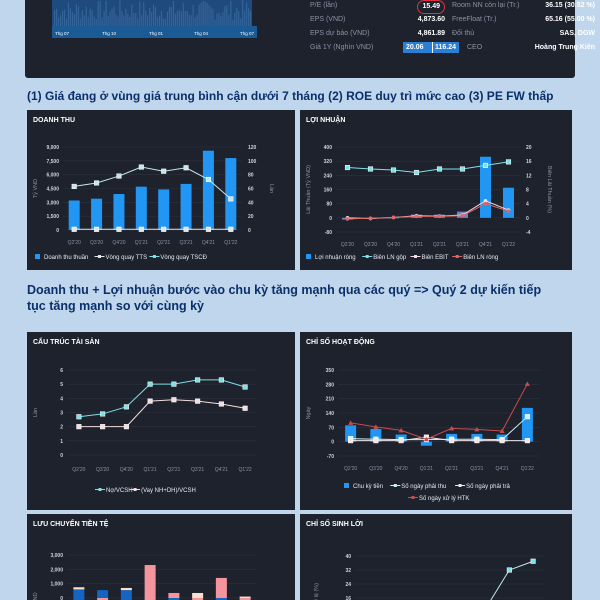  What do you see at coordinates (444, 498) in the screenshot?
I see `legend-label: Số ngày xử lý HTK` at bounding box center [444, 498].